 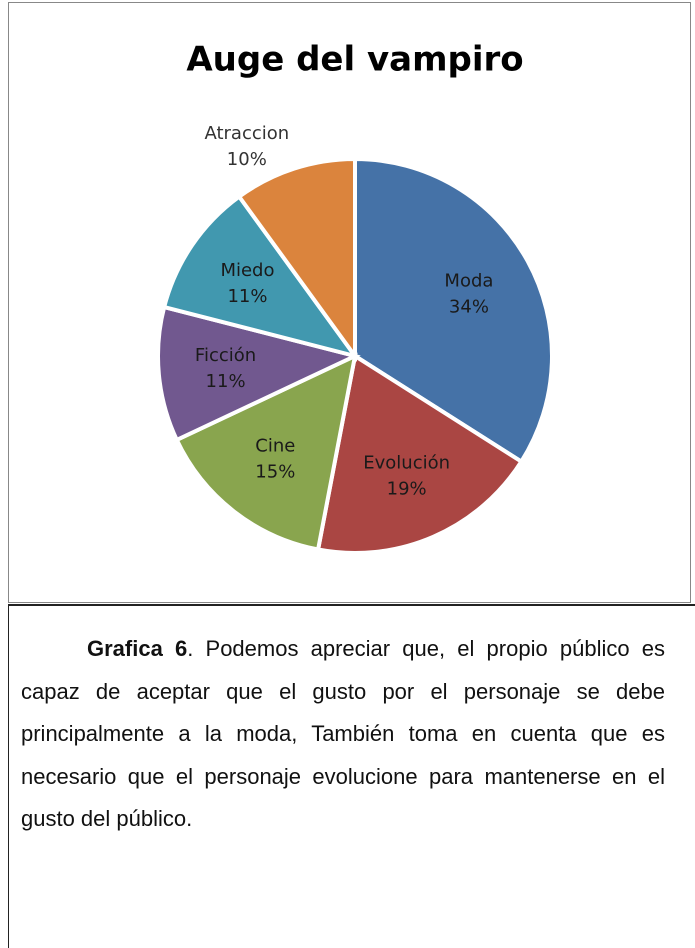 I want to click on chart-title: Auge del vampiro, so click(x=354, y=60).